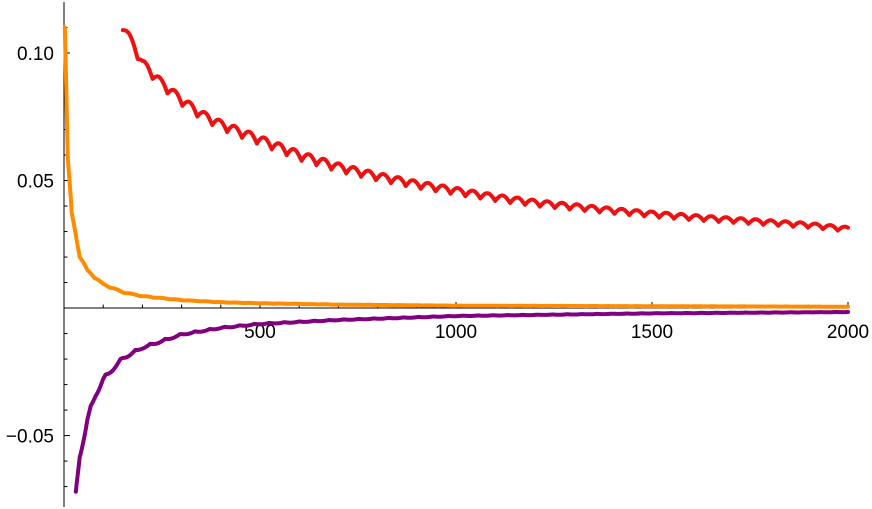 The height and width of the screenshot is (509, 872). What do you see at coordinates (848, 332) in the screenshot?
I see `x-tick-label: 2000` at bounding box center [848, 332].